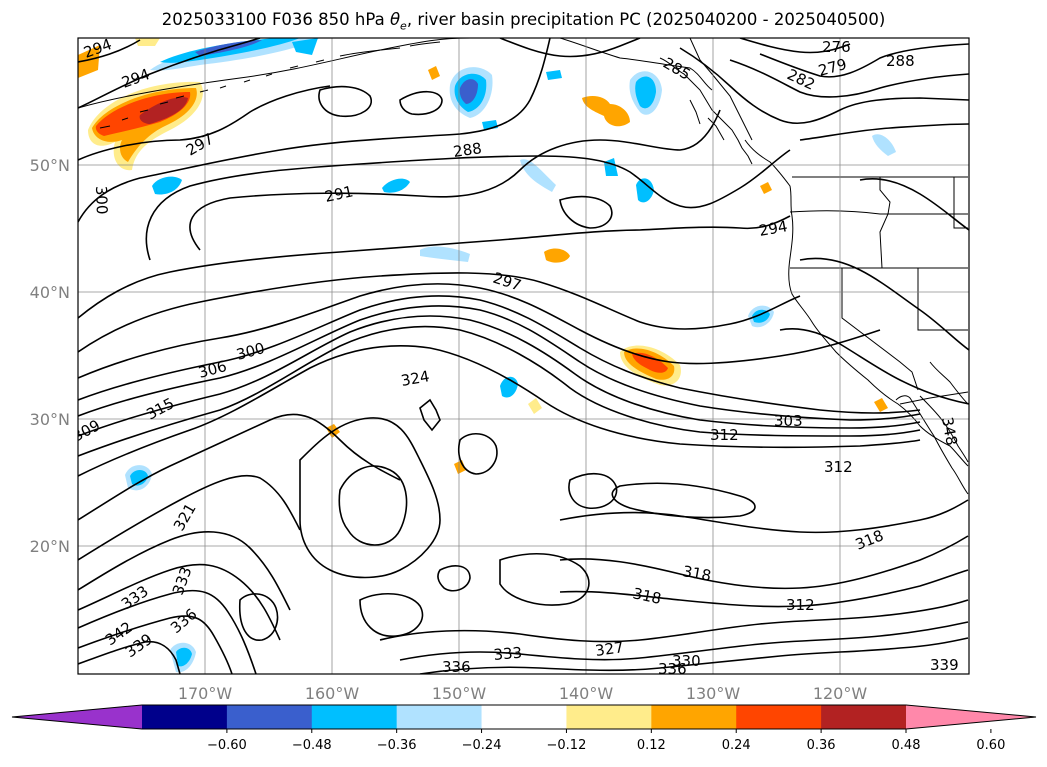  I want to click on clabel: 276, so click(836, 47).